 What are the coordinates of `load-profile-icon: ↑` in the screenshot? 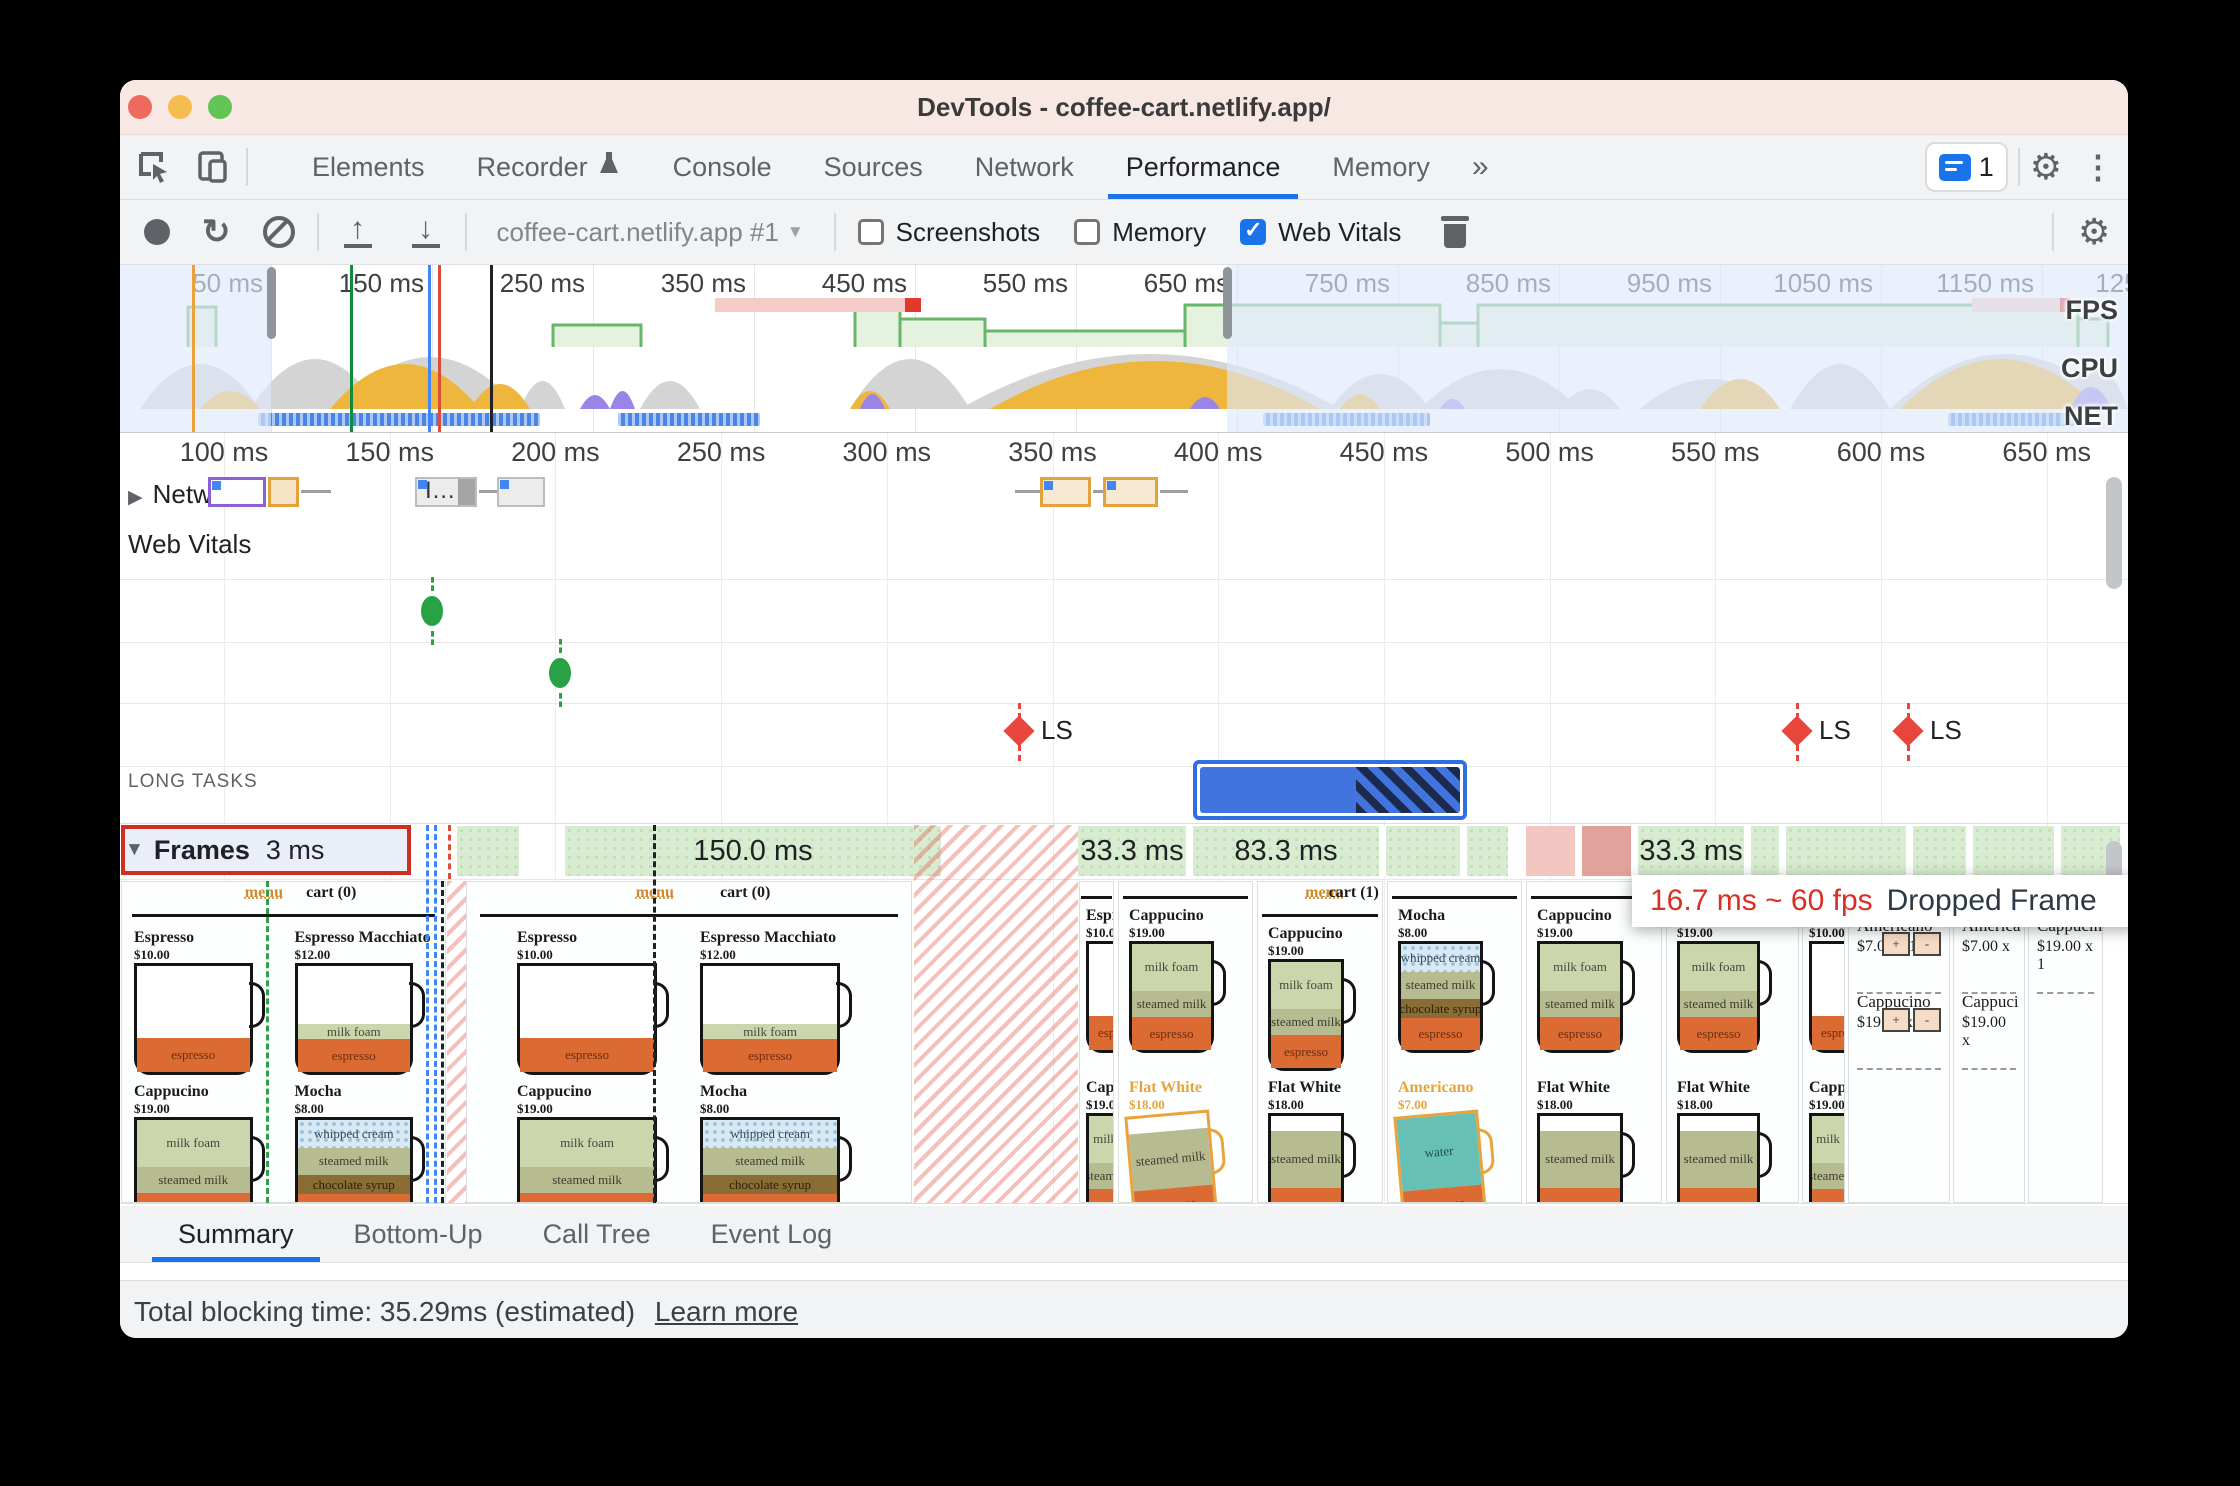 It's located at (358, 231).